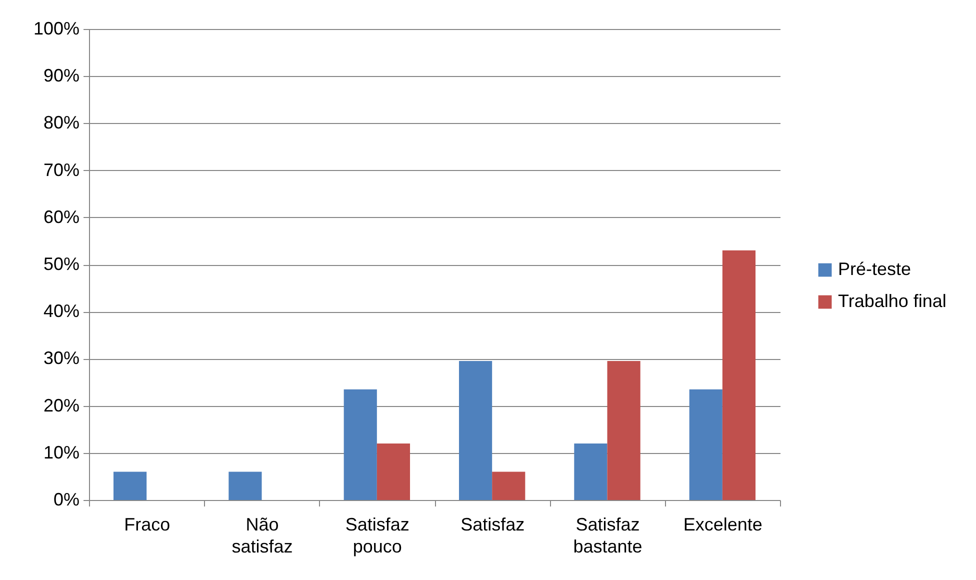 Image resolution: width=976 pixels, height=580 pixels. I want to click on y-tick-label: 20%, so click(61, 405).